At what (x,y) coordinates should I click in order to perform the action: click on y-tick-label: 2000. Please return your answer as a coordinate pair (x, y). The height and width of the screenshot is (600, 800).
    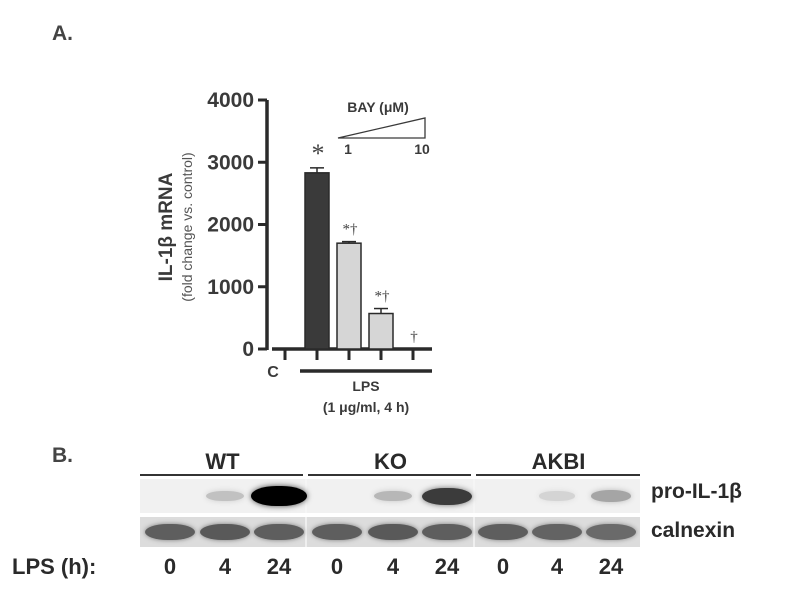
    Looking at the image, I should click on (230, 225).